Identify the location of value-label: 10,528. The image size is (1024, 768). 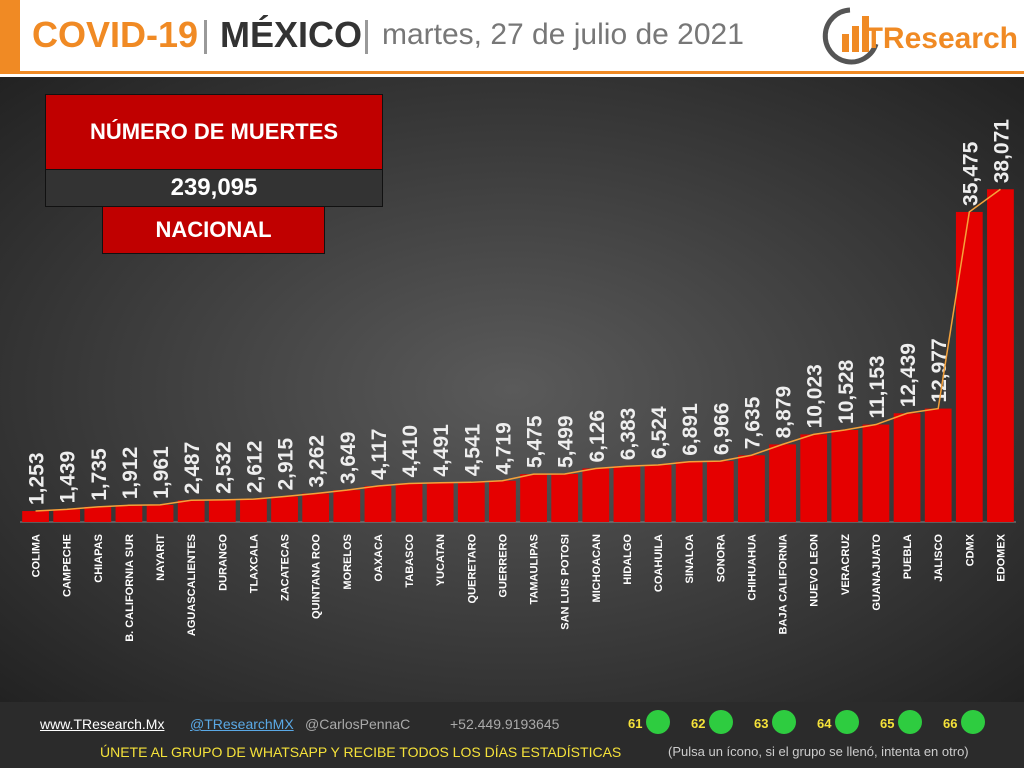
(846, 391).